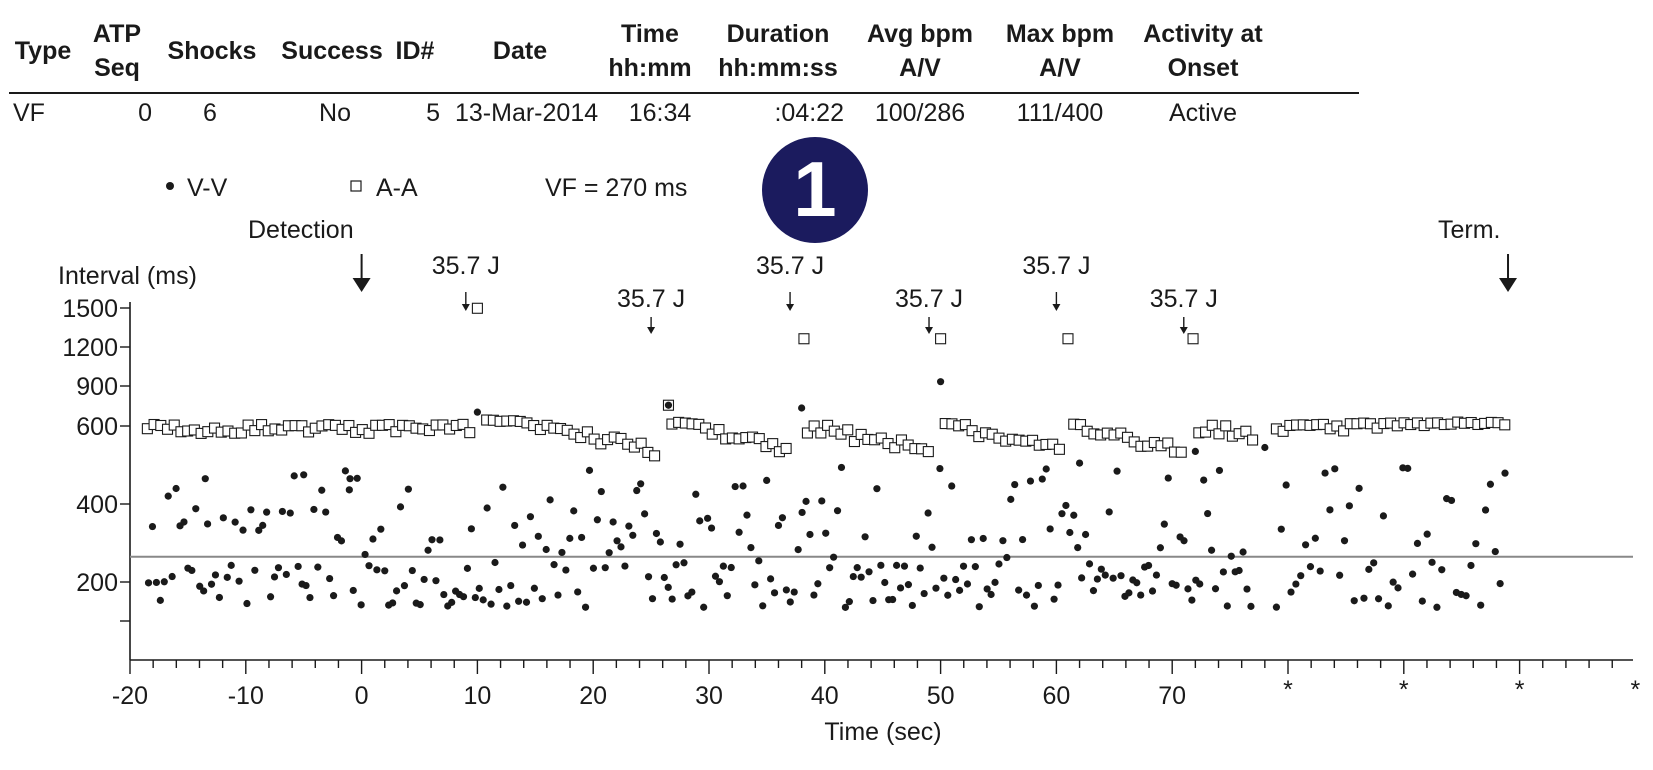 This screenshot has width=1653, height=770. Describe the element at coordinates (825, 696) in the screenshot. I see `x-tick-label: 40` at that location.